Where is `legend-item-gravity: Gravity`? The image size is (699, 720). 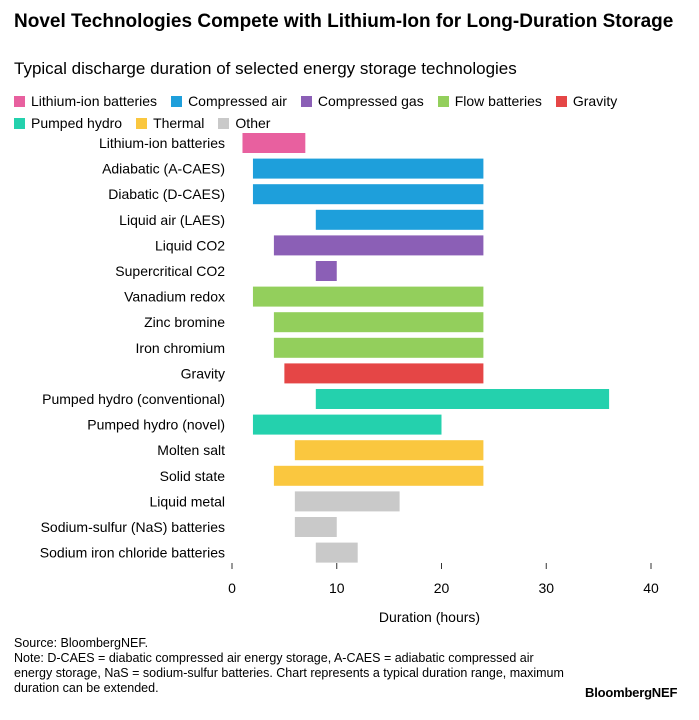 legend-item-gravity: Gravity is located at coordinates (586, 101).